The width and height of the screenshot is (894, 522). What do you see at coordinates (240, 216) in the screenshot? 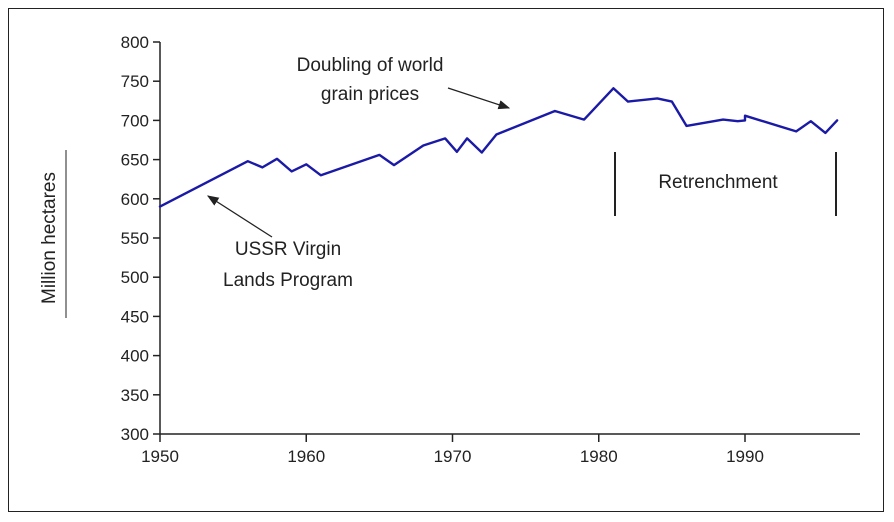
I see `ussr-arrow` at bounding box center [240, 216].